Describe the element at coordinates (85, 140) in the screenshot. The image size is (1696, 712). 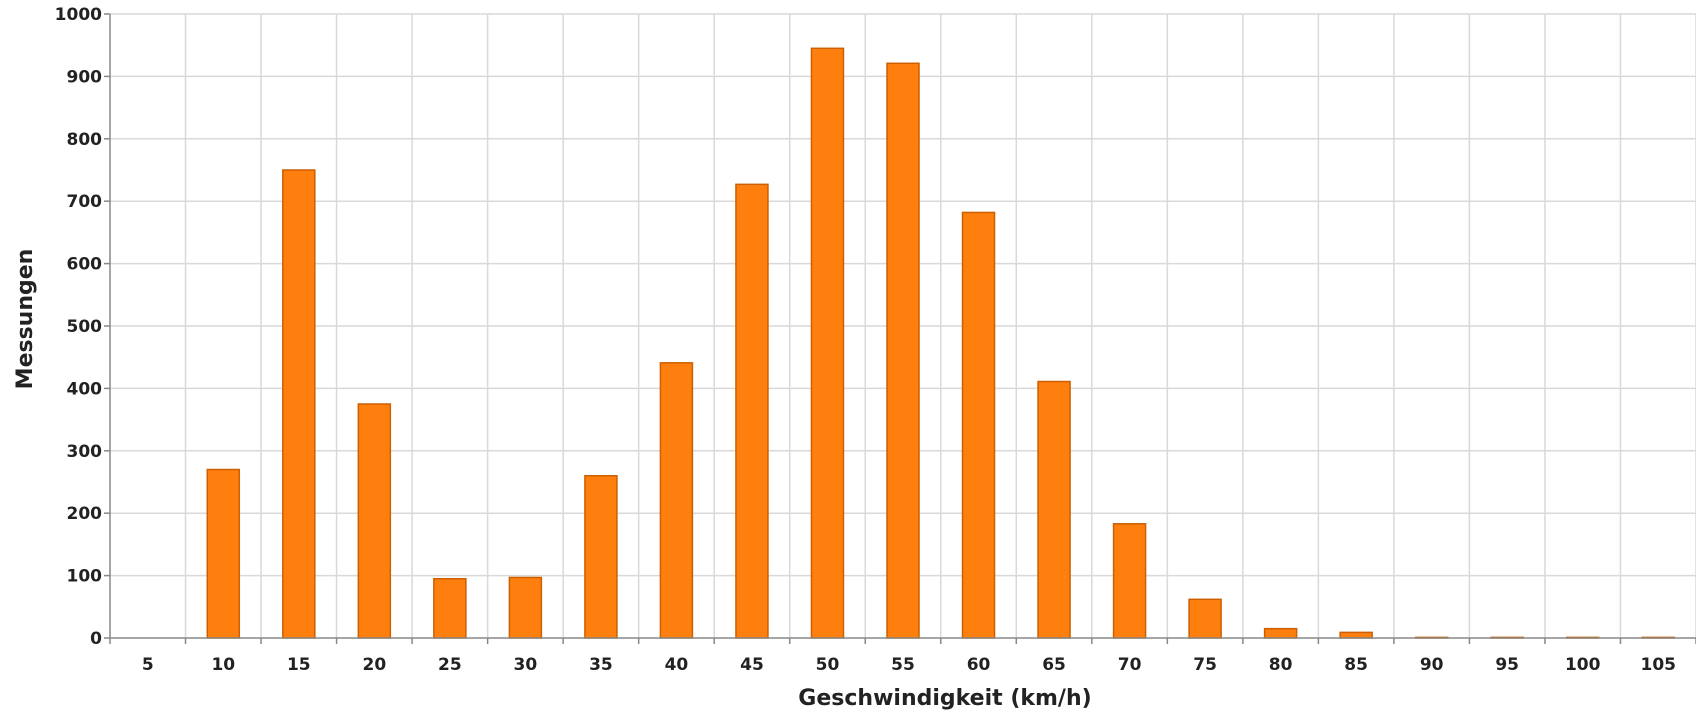
I see `y-tick-label: 800` at that location.